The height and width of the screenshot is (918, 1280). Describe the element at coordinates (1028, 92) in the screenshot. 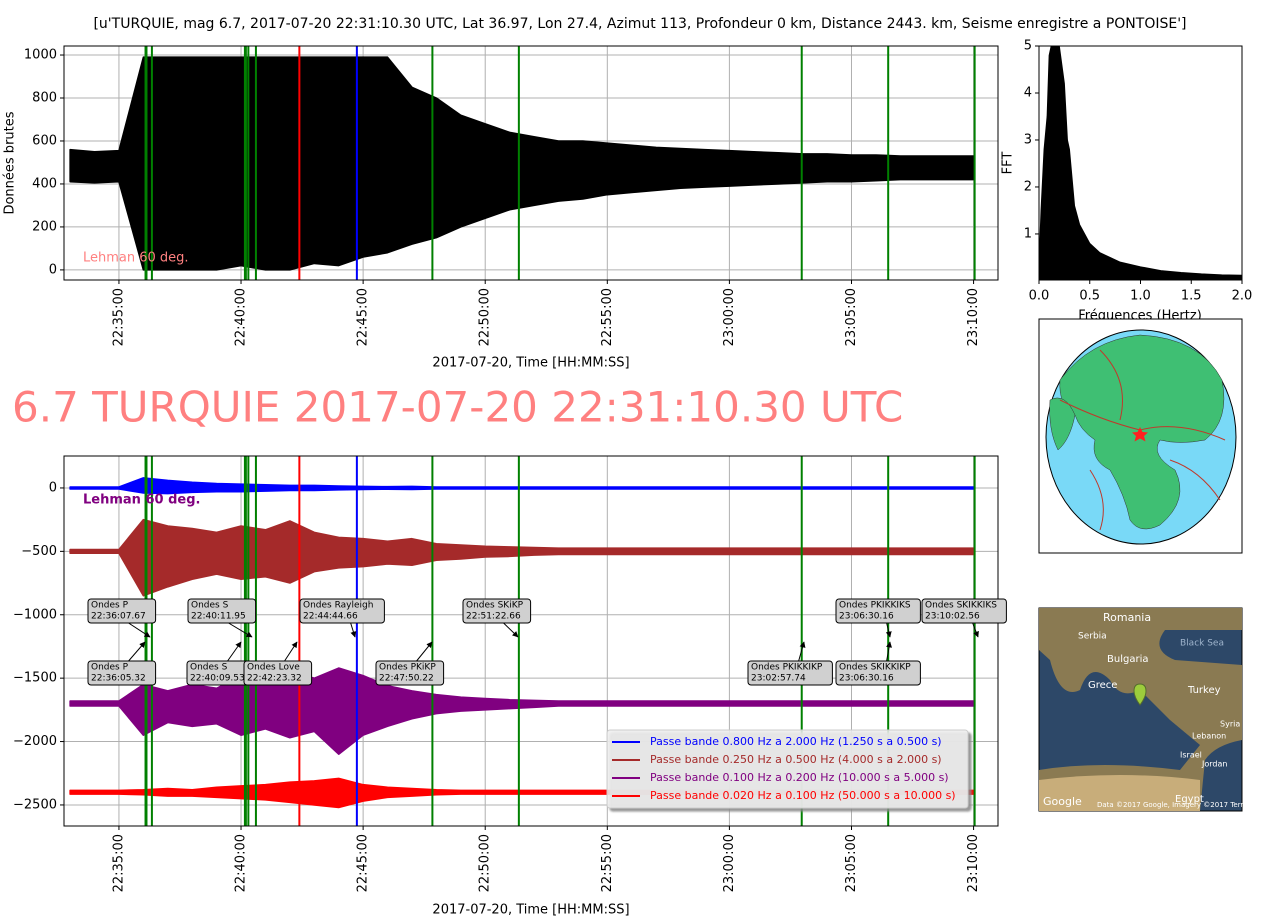

I see `y-tick-label: 4` at that location.